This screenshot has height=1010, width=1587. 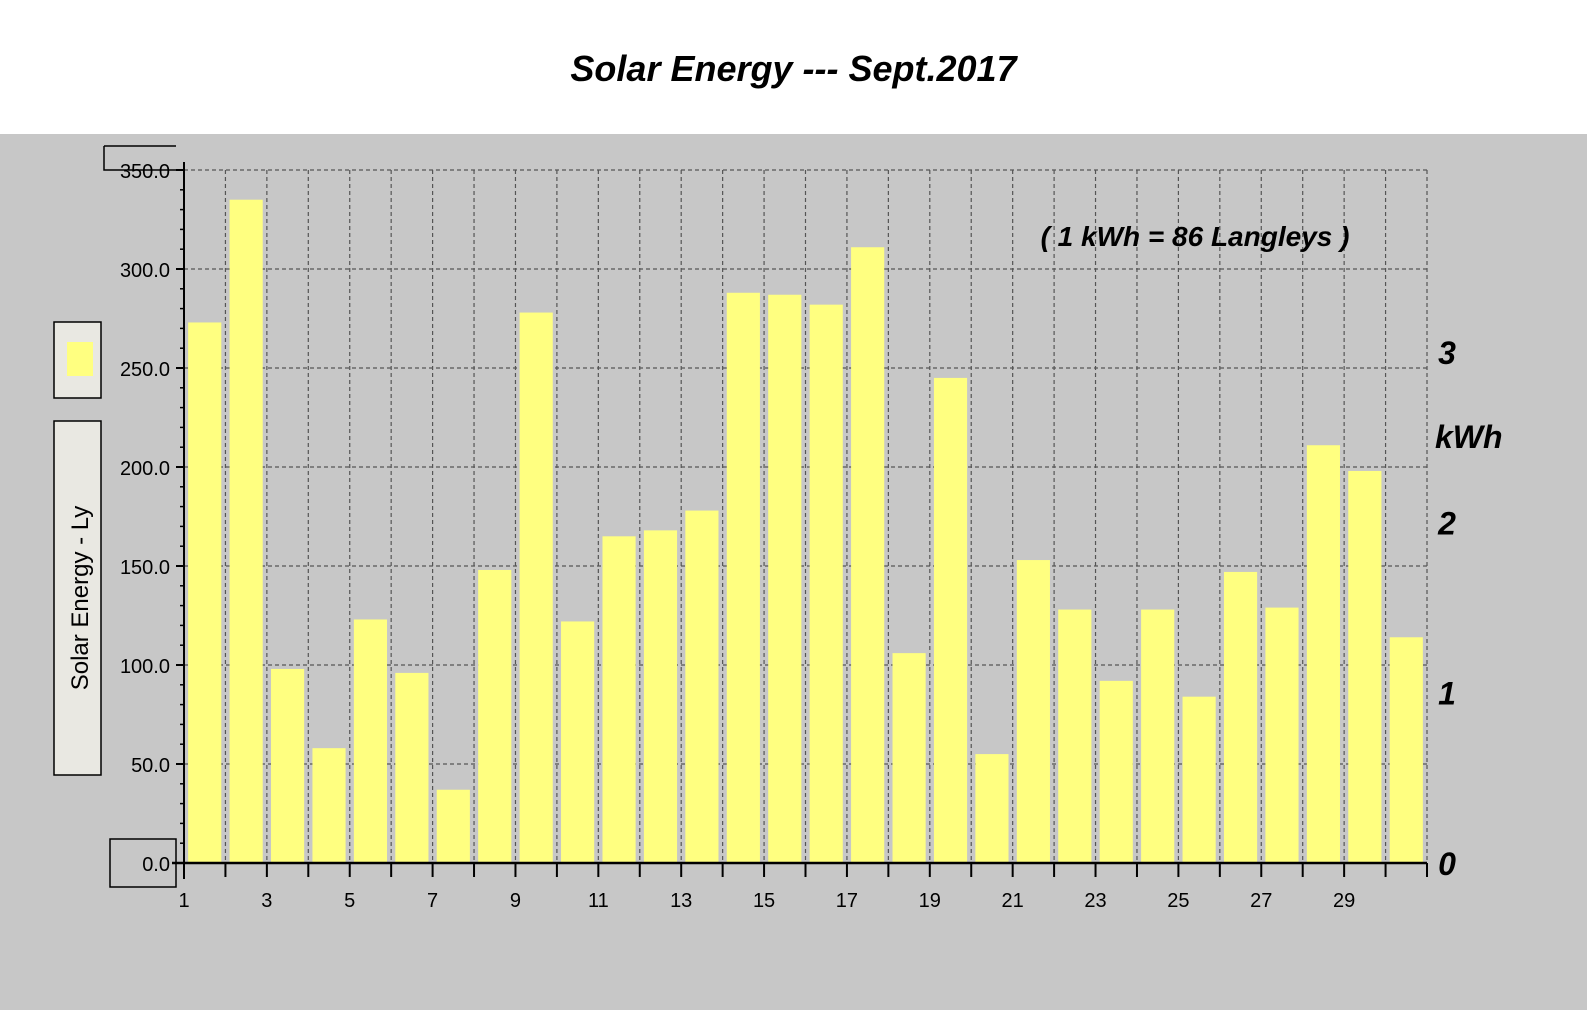 I want to click on kwh-tick-label: 2, so click(x=1446, y=523).